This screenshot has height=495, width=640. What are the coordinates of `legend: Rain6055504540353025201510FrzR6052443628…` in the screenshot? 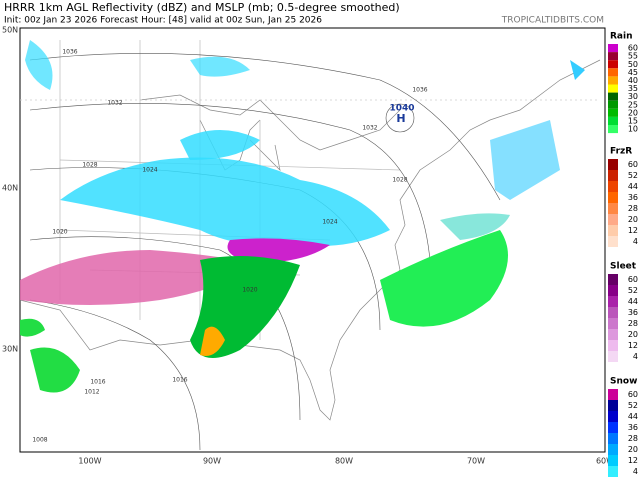 It's located at (623, 254).